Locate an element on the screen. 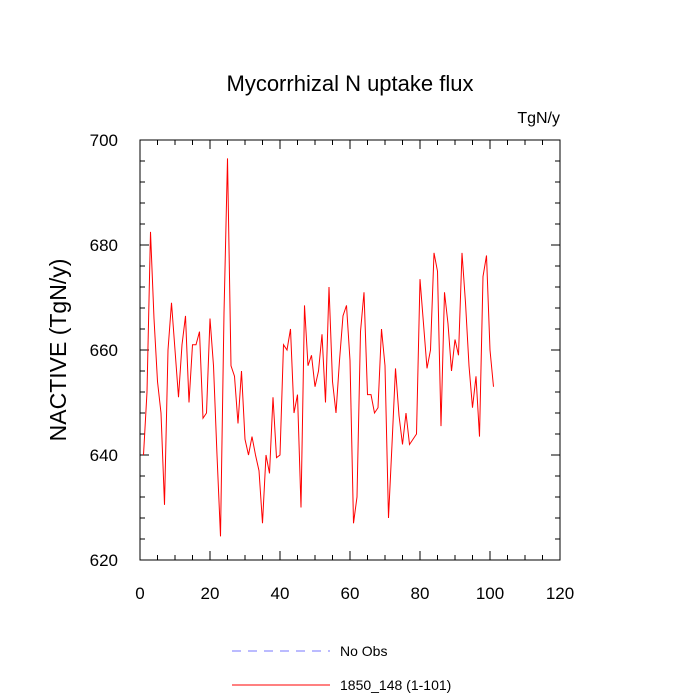  x-tick-label: 0 is located at coordinates (139, 593).